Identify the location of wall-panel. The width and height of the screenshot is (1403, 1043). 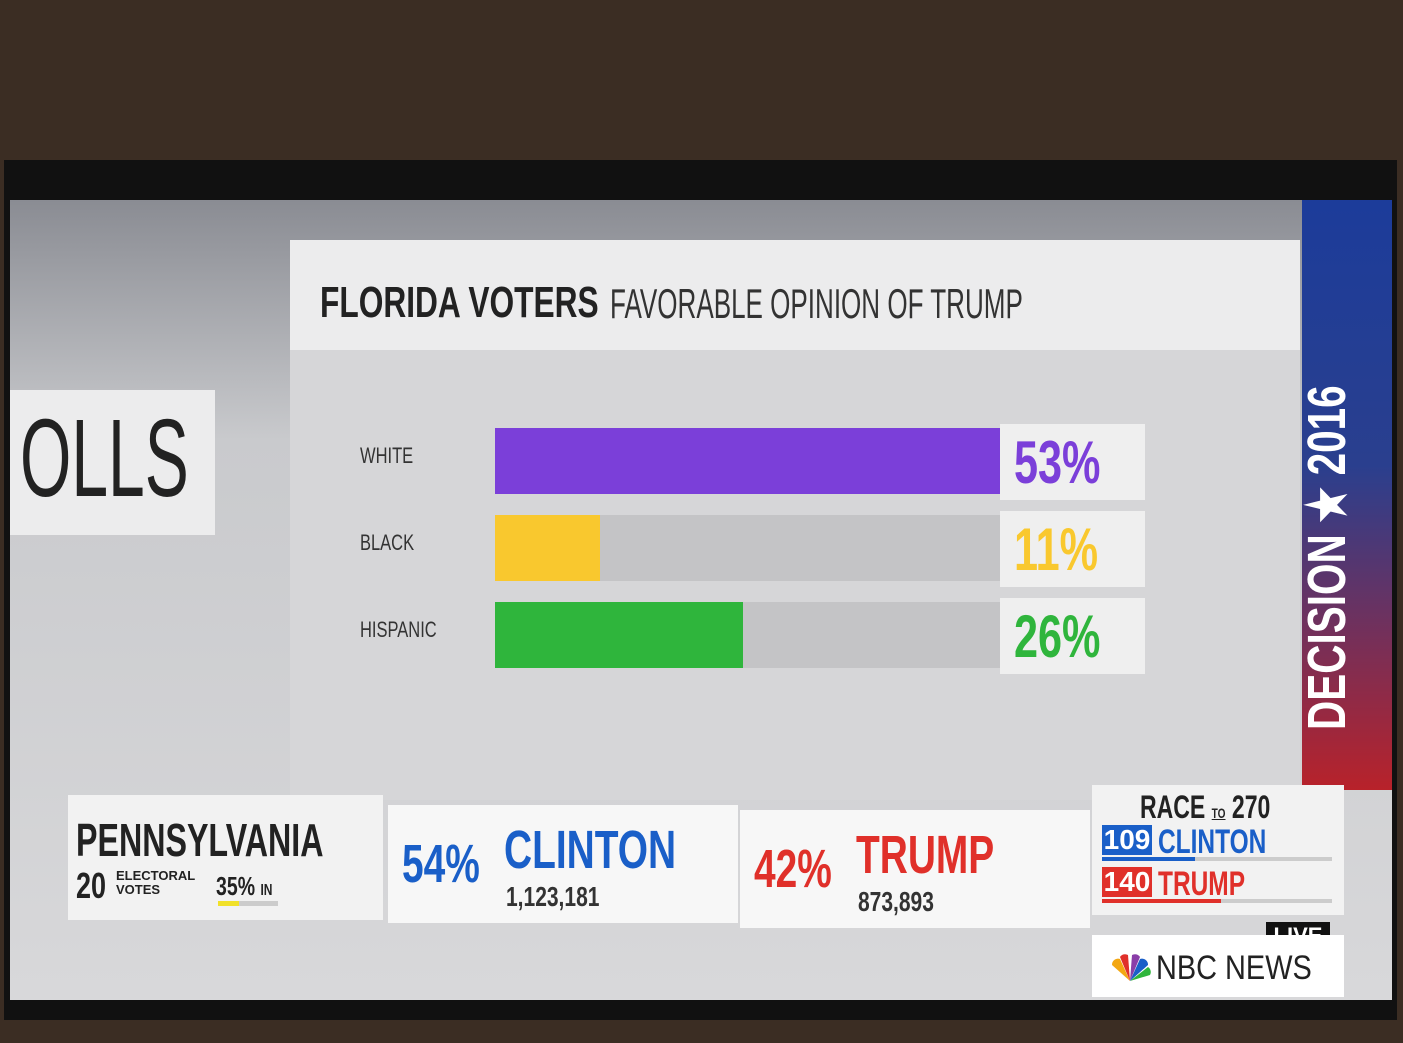
(112, 462).